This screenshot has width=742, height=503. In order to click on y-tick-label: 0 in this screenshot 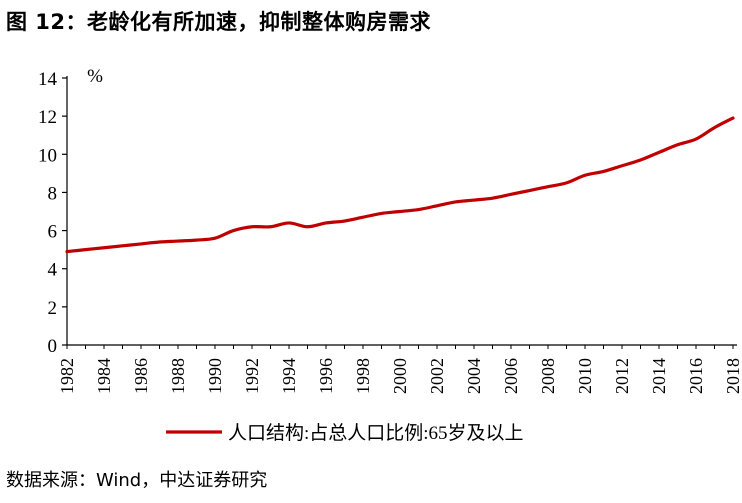, I will do `click(53, 346)`.